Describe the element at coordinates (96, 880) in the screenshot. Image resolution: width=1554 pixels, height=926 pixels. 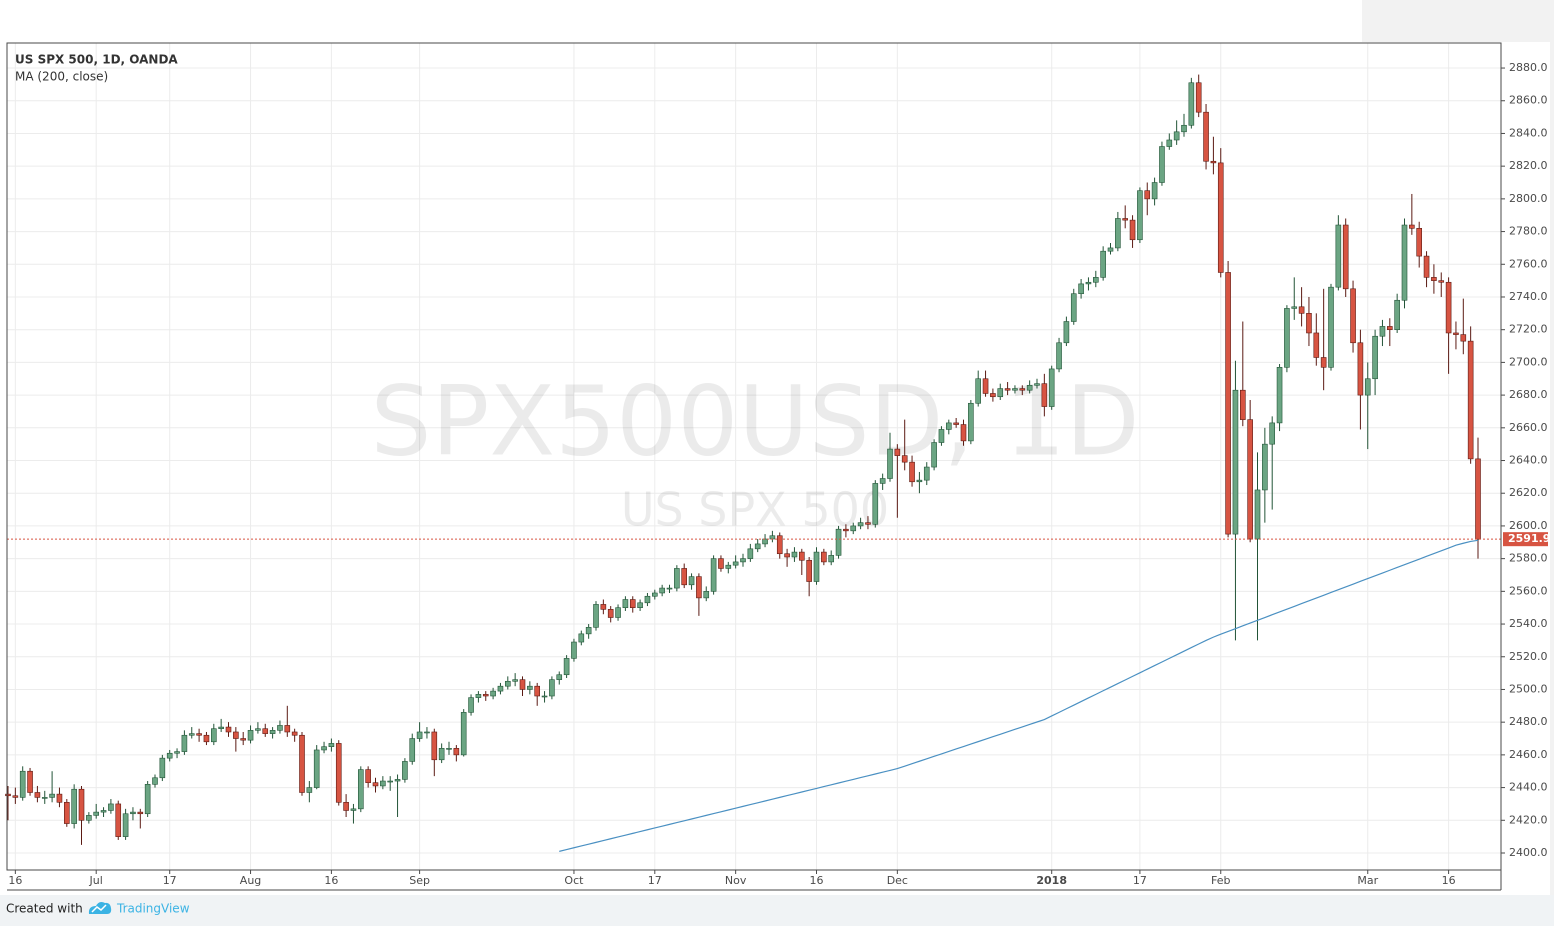
I see `x-tick-label: Jul` at that location.